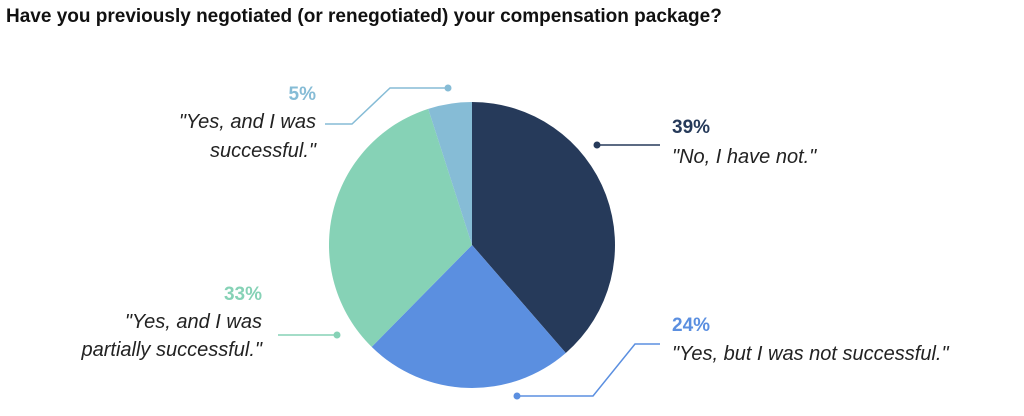 Image resolution: width=1024 pixels, height=416 pixels. Describe the element at coordinates (243, 294) in the screenshot. I see `percent-label-2: 33%` at that location.